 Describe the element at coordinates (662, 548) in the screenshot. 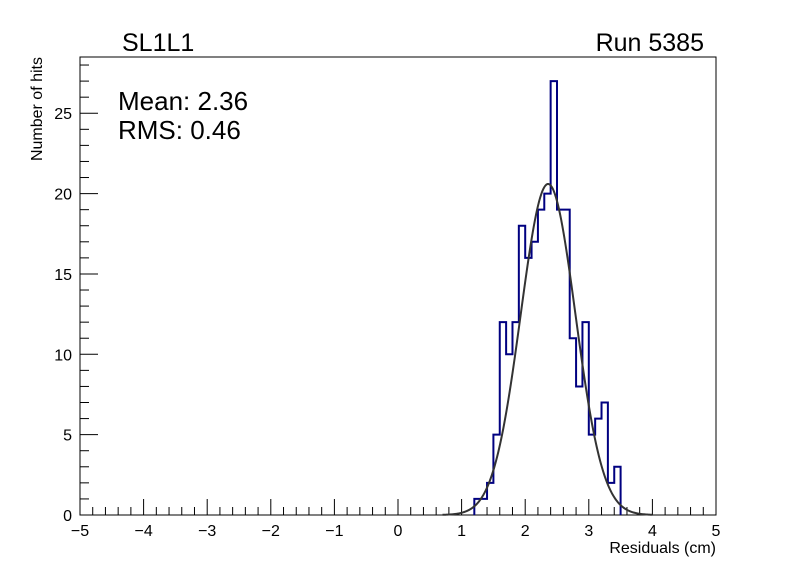

I see `x-axis-label: Residuals (cm)` at that location.